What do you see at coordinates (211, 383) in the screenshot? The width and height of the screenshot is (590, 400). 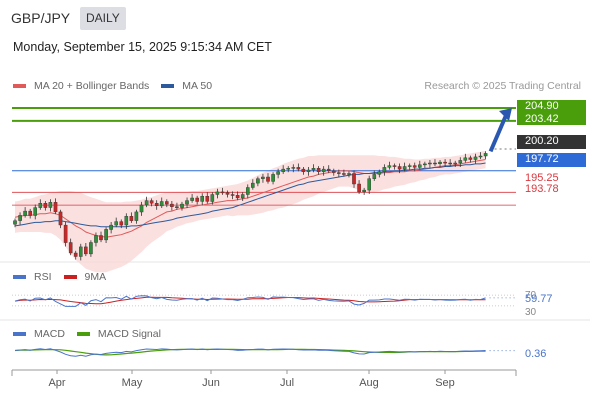 I see `x-tick-label-jun: Jun` at bounding box center [211, 383].